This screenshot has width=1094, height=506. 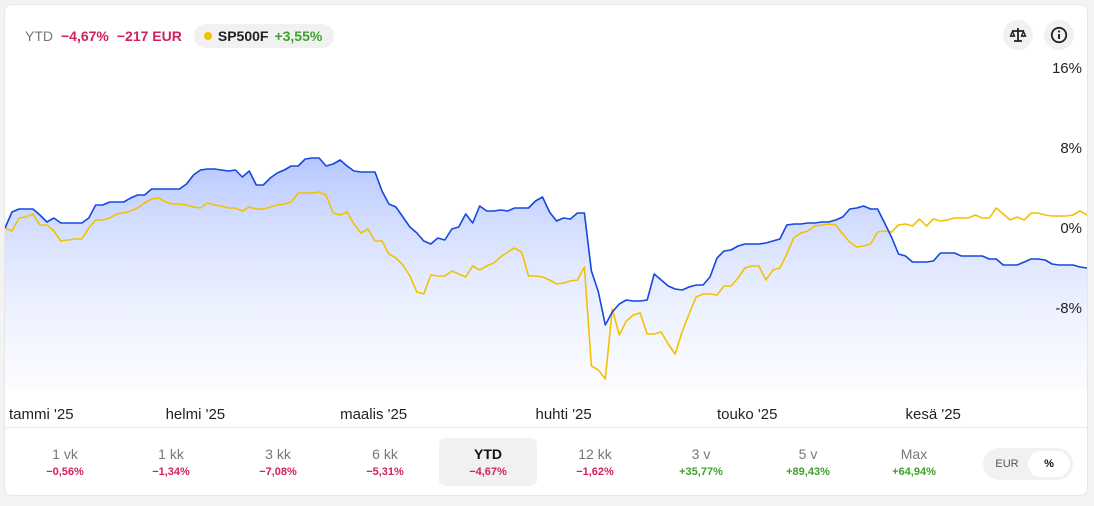 I want to click on period-value: −1,34%, so click(x=171, y=472).